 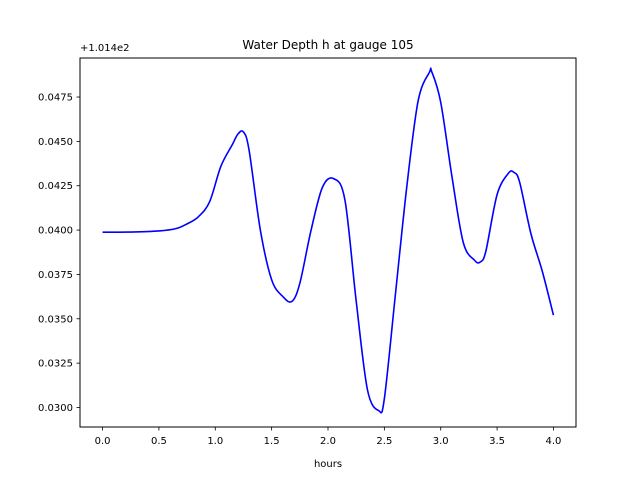 I want to click on chart-title: Water Depth h at gauge 105, so click(x=327, y=45).